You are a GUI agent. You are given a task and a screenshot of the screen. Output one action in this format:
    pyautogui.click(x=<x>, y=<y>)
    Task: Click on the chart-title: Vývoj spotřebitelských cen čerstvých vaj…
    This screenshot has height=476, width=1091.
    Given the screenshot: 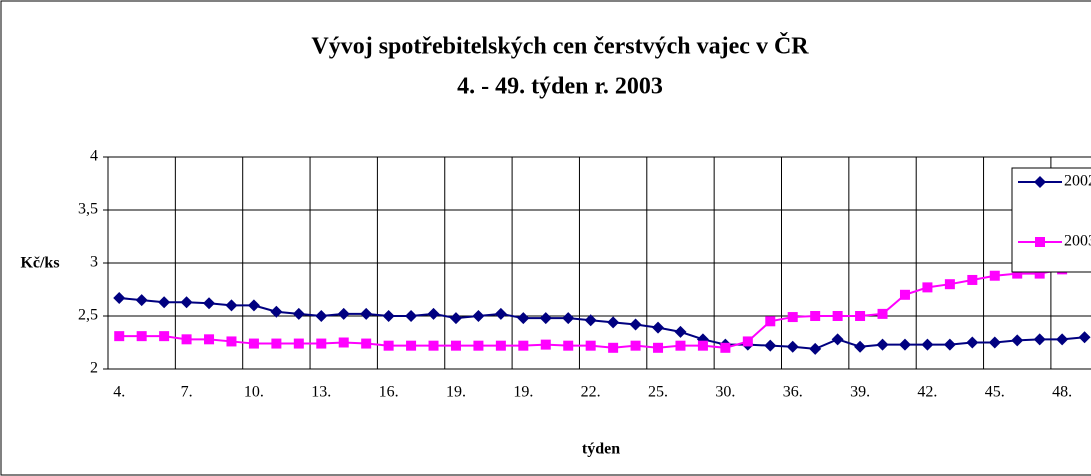 What is the action you would take?
    pyautogui.click(x=560, y=46)
    